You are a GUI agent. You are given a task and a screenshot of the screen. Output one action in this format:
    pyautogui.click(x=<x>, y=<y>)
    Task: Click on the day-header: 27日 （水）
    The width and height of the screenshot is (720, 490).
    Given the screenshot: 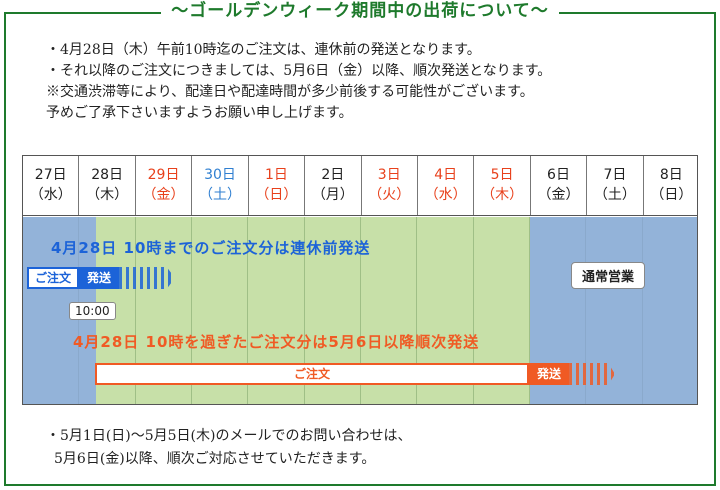 What is the action you would take?
    pyautogui.click(x=51, y=185)
    